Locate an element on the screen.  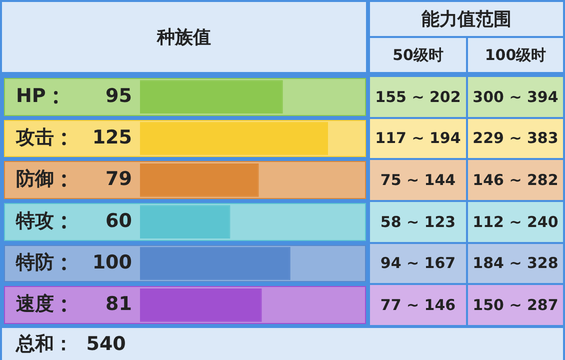
y-tick-label: 速度 is located at coordinates (35, 304).